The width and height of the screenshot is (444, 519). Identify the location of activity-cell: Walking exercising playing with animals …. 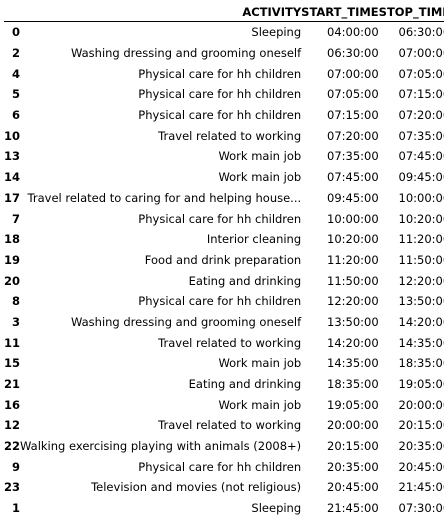
(161, 446).